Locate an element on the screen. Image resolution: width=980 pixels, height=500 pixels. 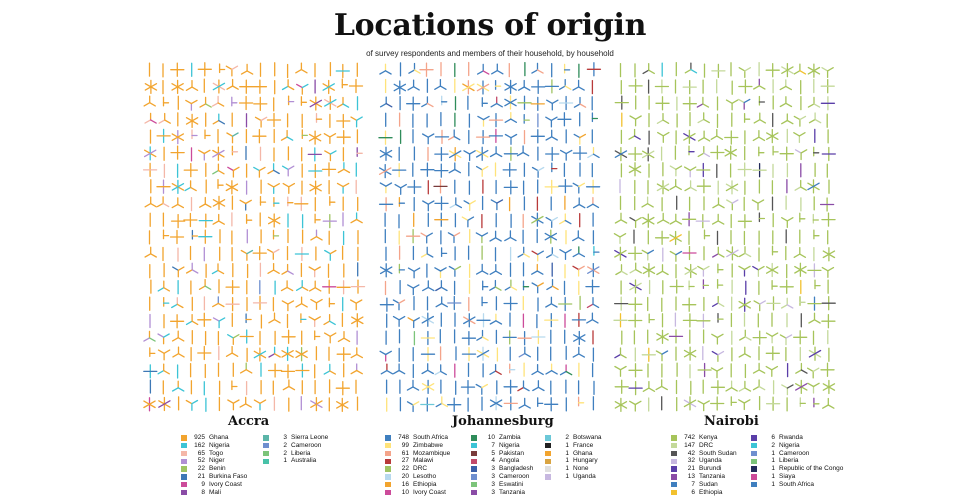
legend-origin: Mali is located at coordinates (215, 492).